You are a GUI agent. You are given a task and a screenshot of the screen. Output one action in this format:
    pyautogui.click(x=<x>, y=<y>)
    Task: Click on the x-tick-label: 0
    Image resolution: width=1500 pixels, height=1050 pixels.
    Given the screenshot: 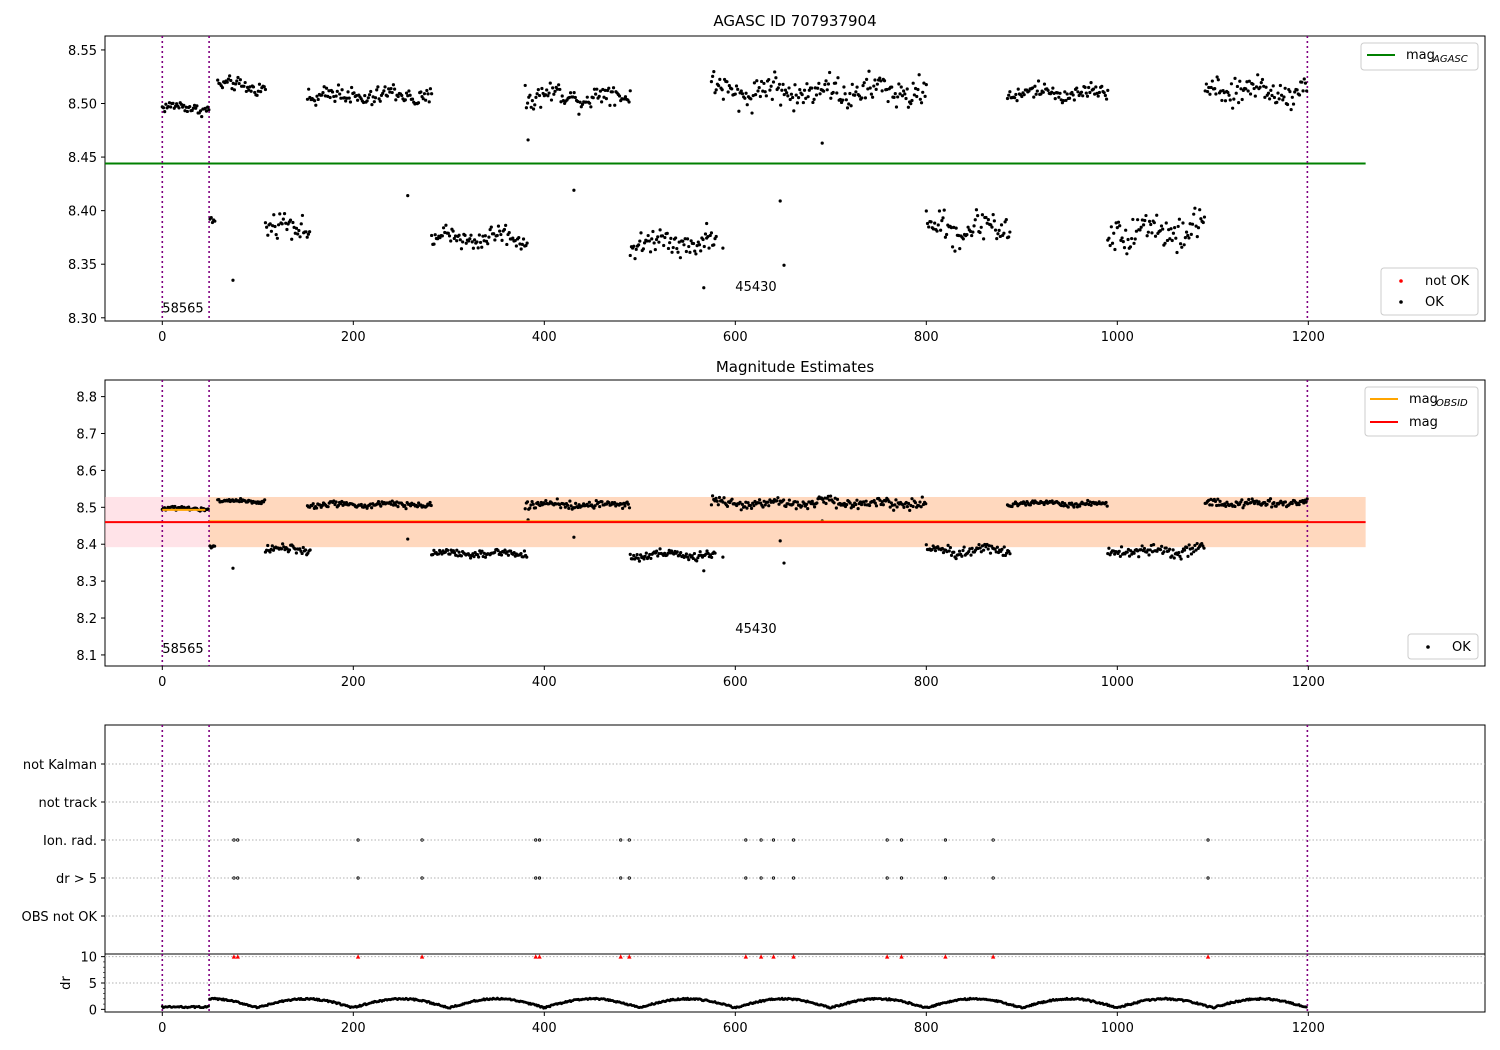 What is the action you would take?
    pyautogui.click(x=162, y=682)
    